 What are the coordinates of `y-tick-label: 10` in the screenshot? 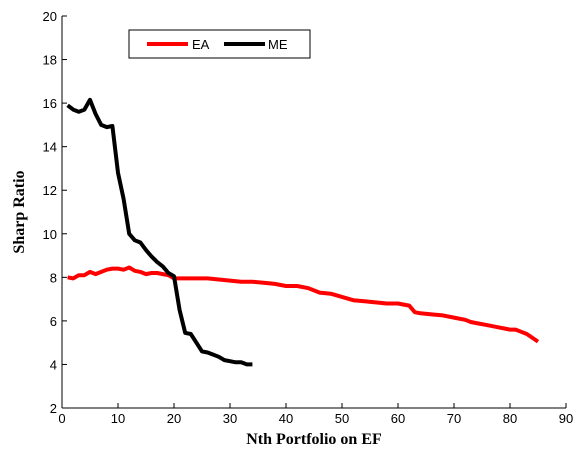 It's located at (50, 234).